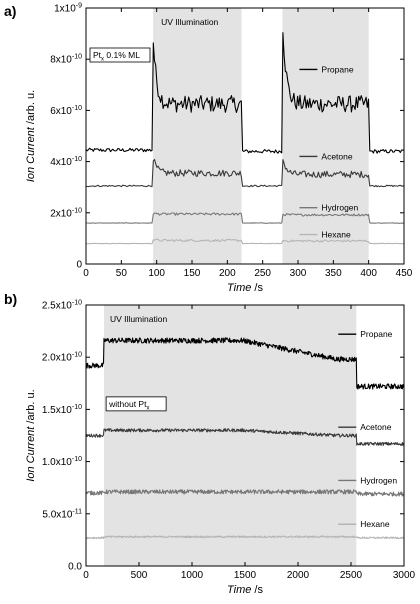 The width and height of the screenshot is (420, 604). I want to click on y-tick-label: 2.0x10⁻¹⁰, so click(62, 358).